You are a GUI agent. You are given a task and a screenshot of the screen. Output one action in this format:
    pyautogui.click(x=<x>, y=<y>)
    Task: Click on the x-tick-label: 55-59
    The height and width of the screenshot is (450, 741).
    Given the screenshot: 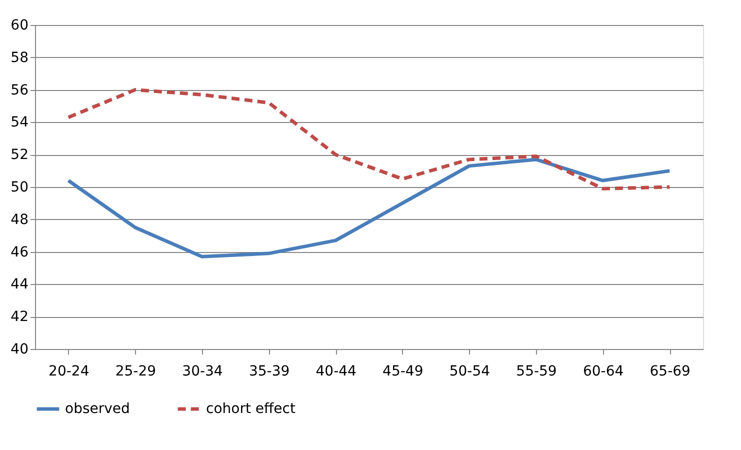 What is the action you would take?
    pyautogui.click(x=536, y=372)
    